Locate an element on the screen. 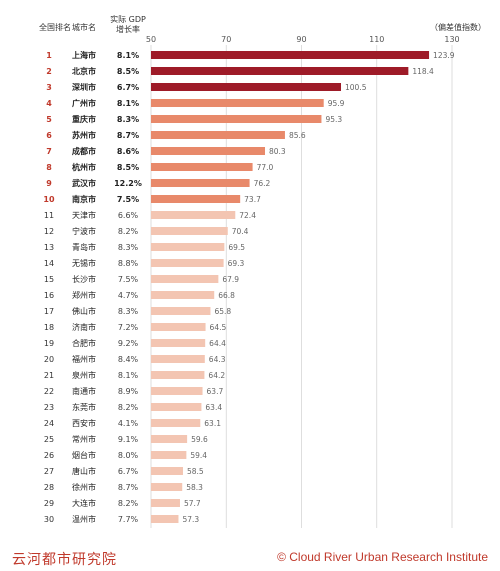 The image size is (500, 571). gdp-growth-label: 4.1% is located at coordinates (128, 423).